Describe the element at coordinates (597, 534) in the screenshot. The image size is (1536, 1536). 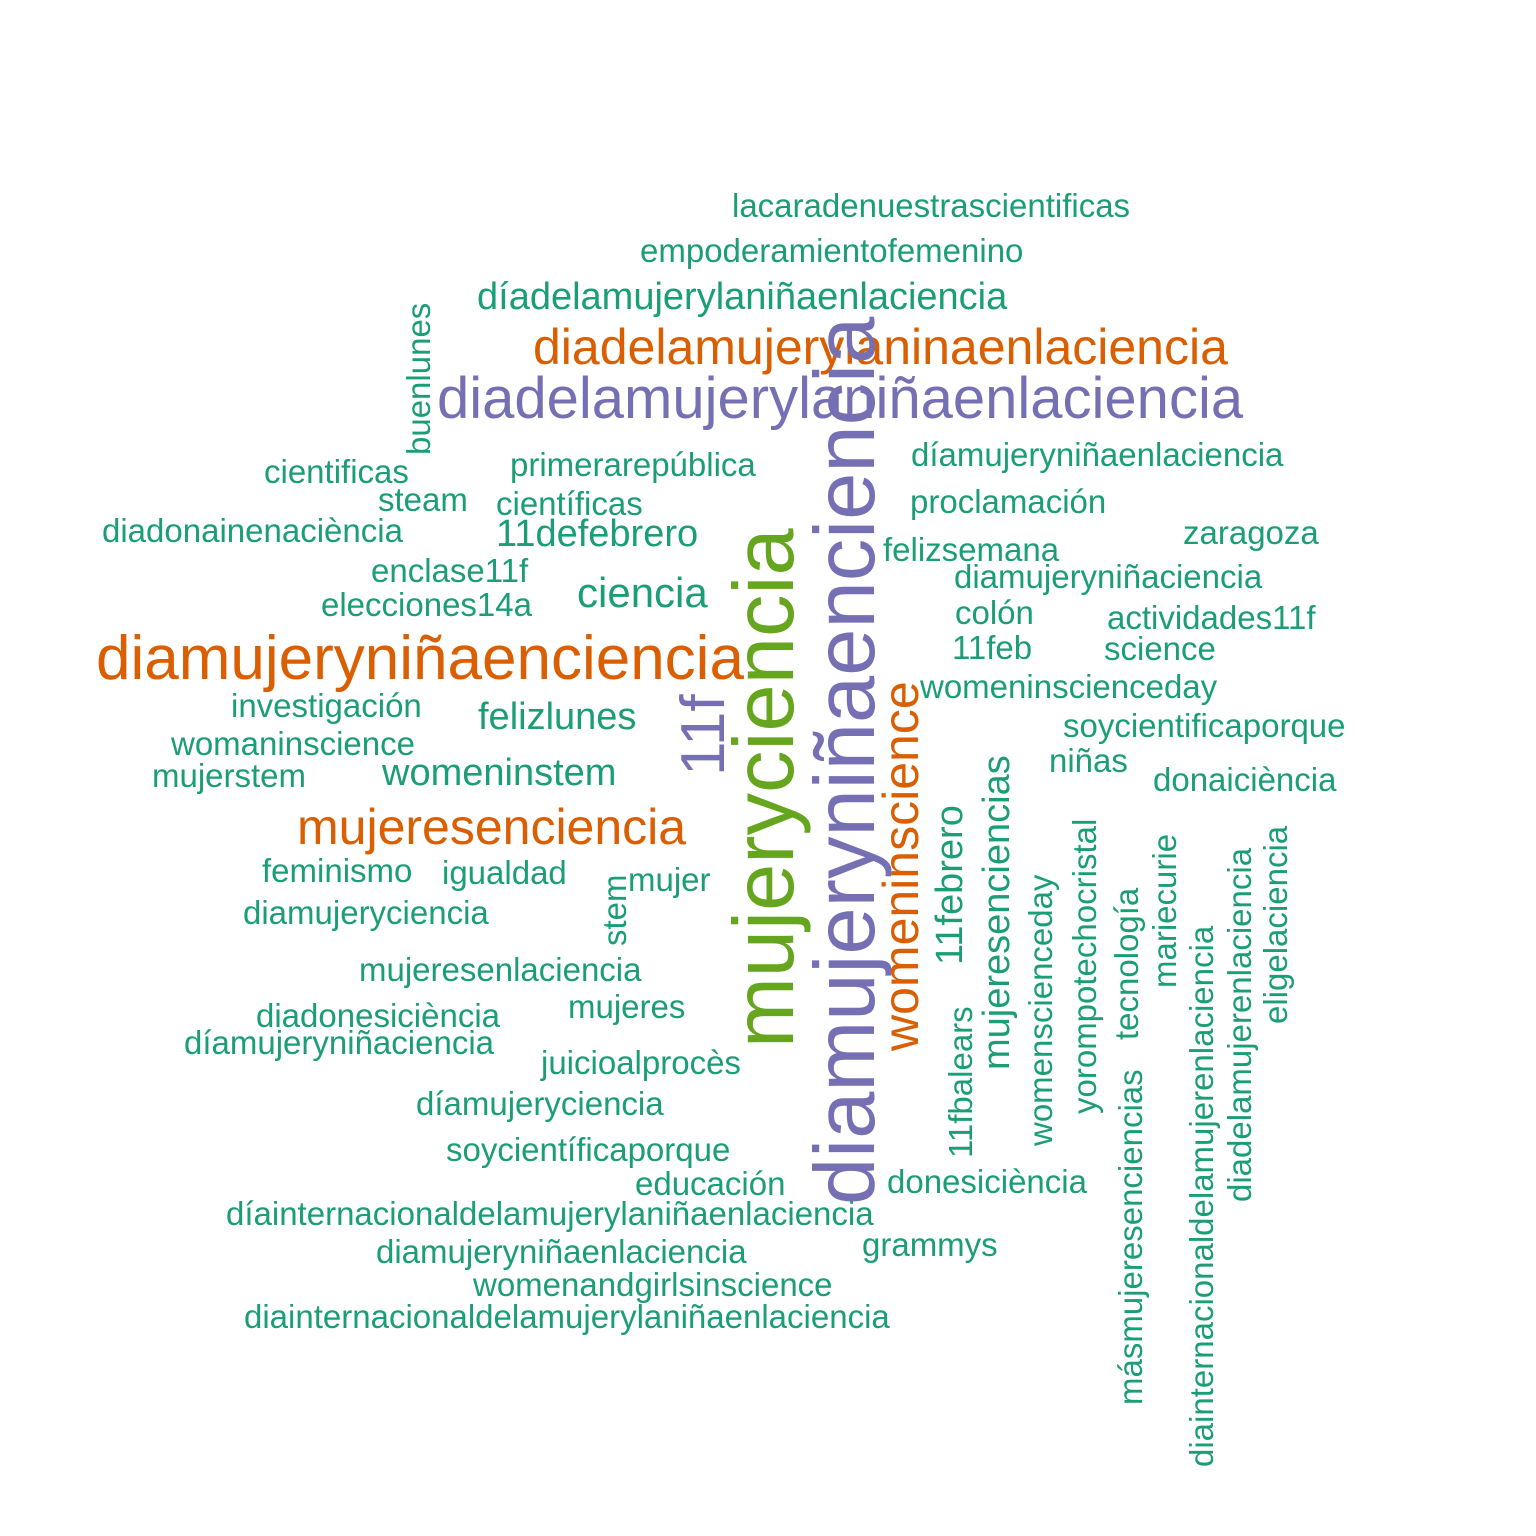
I see `word-11defebrero: 11defebrero` at that location.